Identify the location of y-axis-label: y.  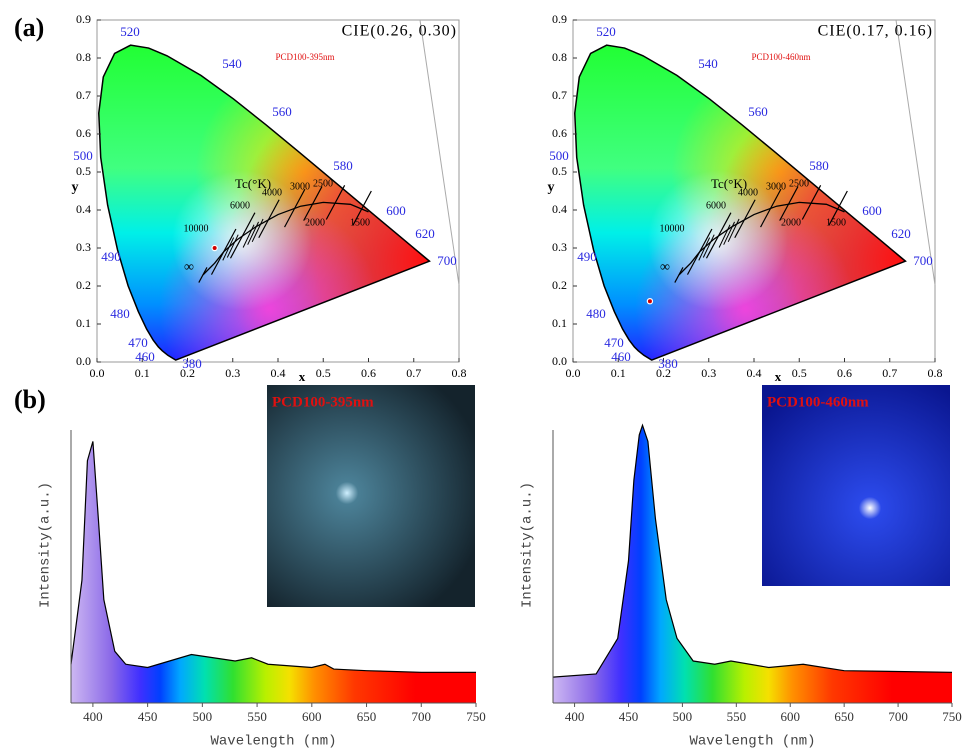
(551, 187).